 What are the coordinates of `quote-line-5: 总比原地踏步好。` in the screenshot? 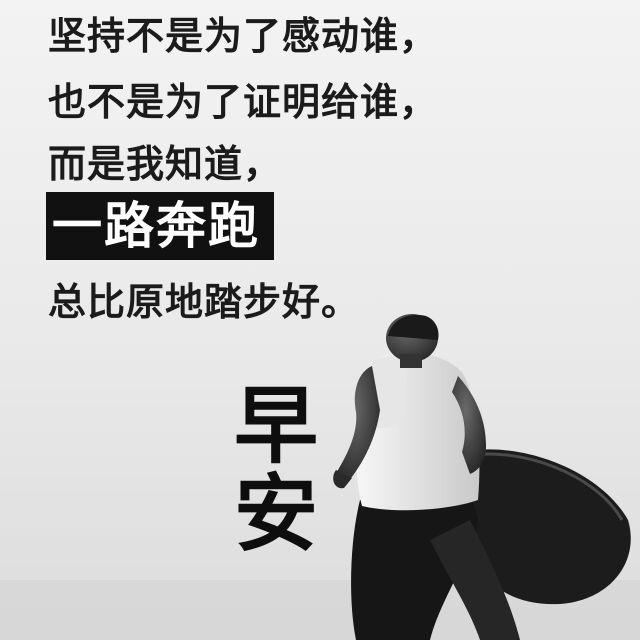 It's located at (204, 302).